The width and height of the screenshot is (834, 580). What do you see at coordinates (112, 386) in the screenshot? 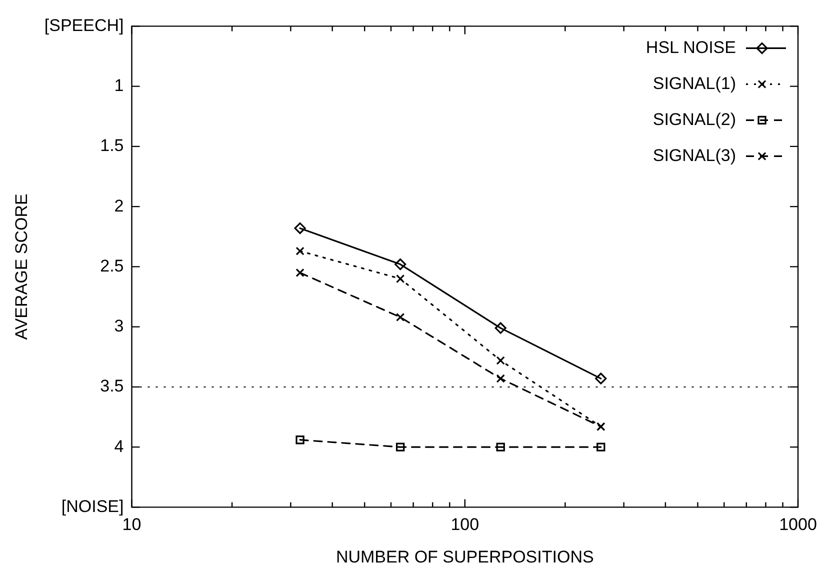
I see `y-tick-label: 3.5` at bounding box center [112, 386].